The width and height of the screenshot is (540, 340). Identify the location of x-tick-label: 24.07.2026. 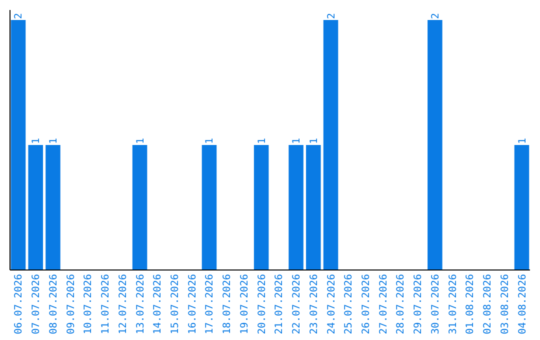
(332, 304).